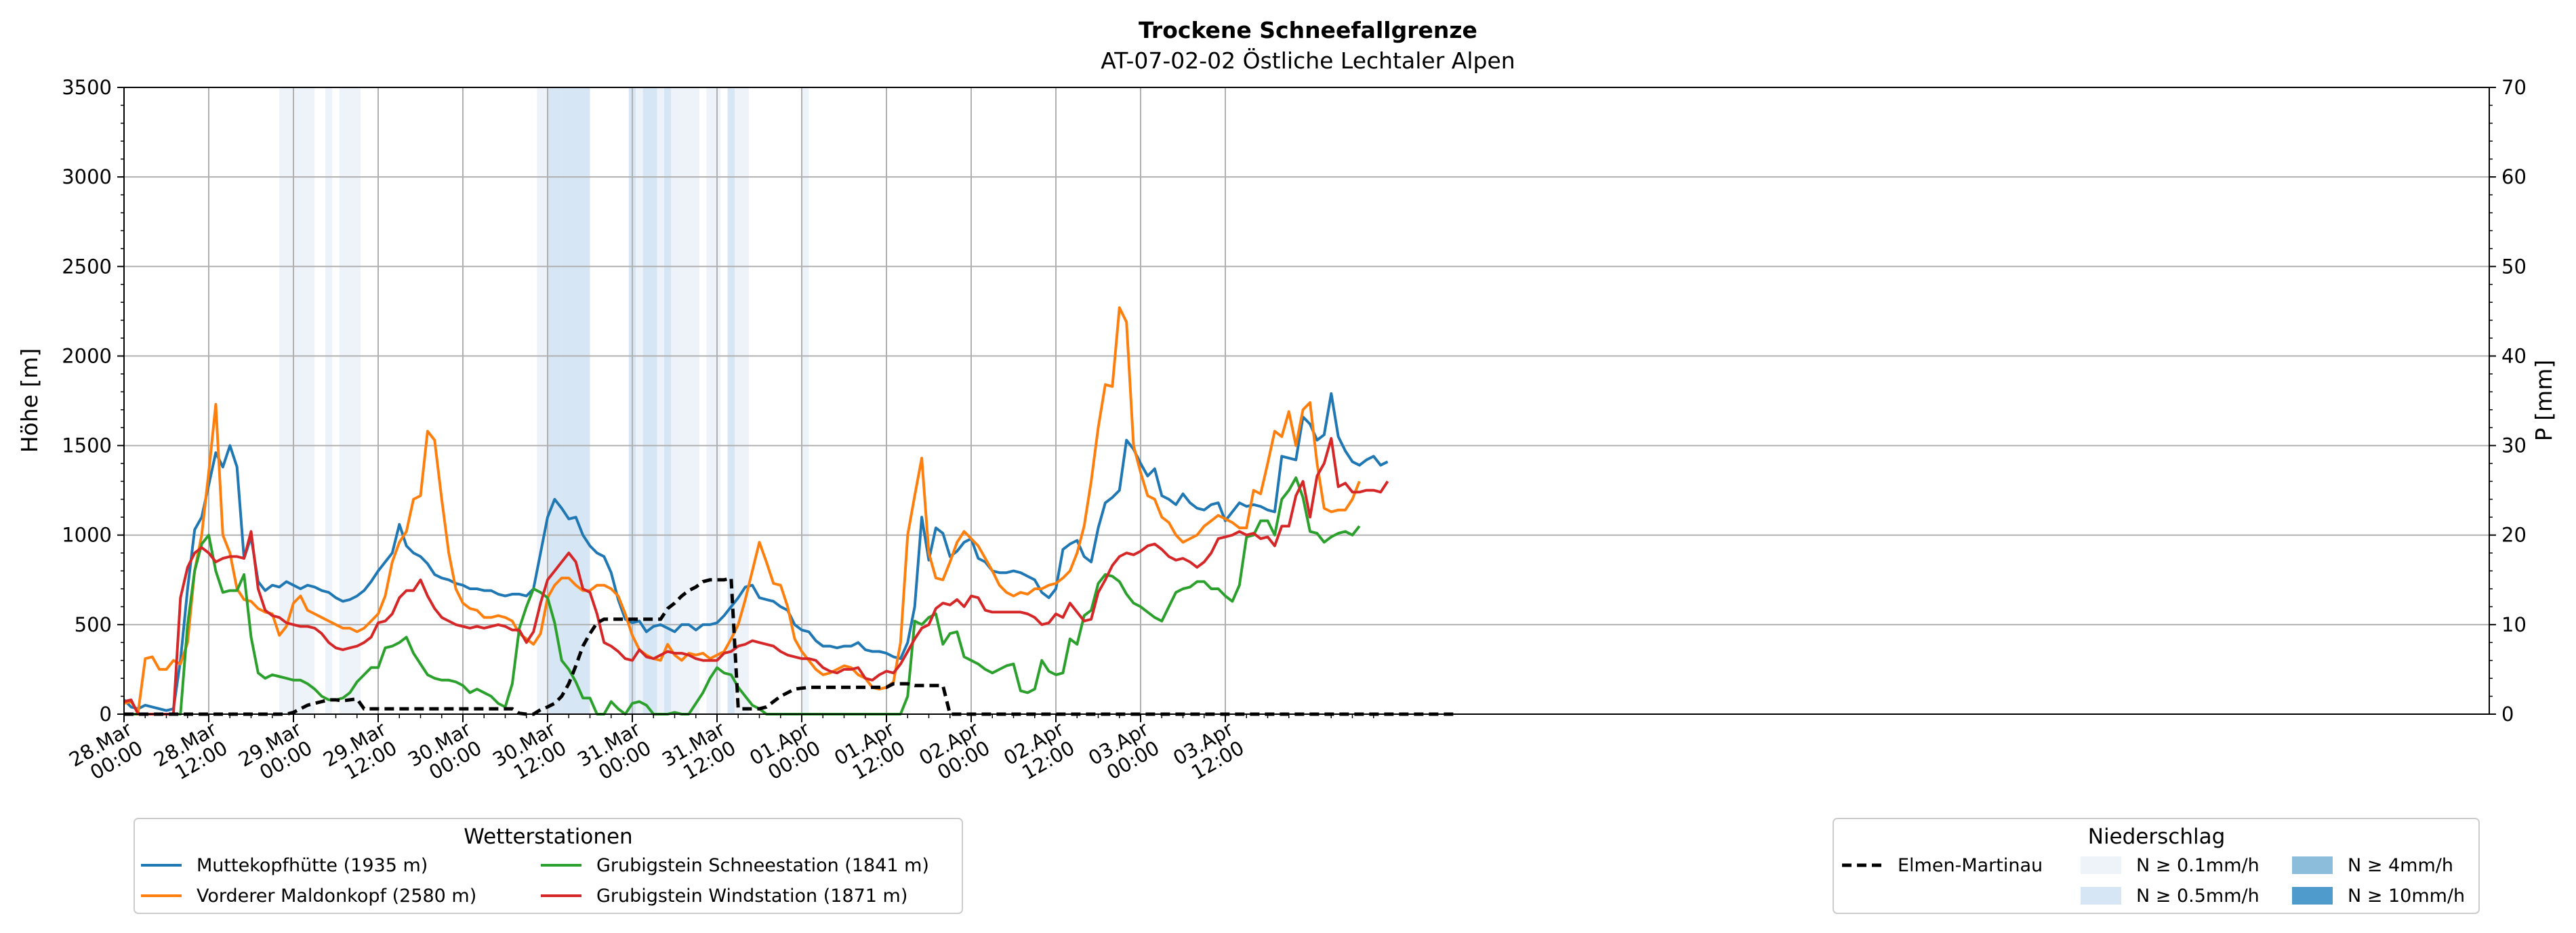  What do you see at coordinates (785, 753) in the screenshot?
I see `x-tick-label-8: 01.Apr00:00` at bounding box center [785, 753].